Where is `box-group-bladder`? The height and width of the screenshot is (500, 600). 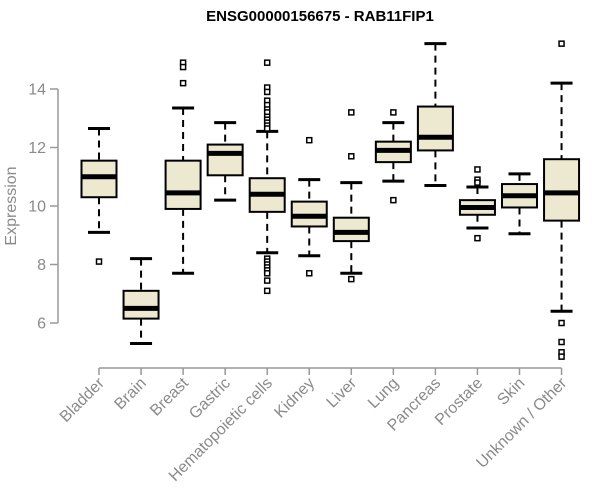
box-group-bladder is located at coordinates (99, 195).